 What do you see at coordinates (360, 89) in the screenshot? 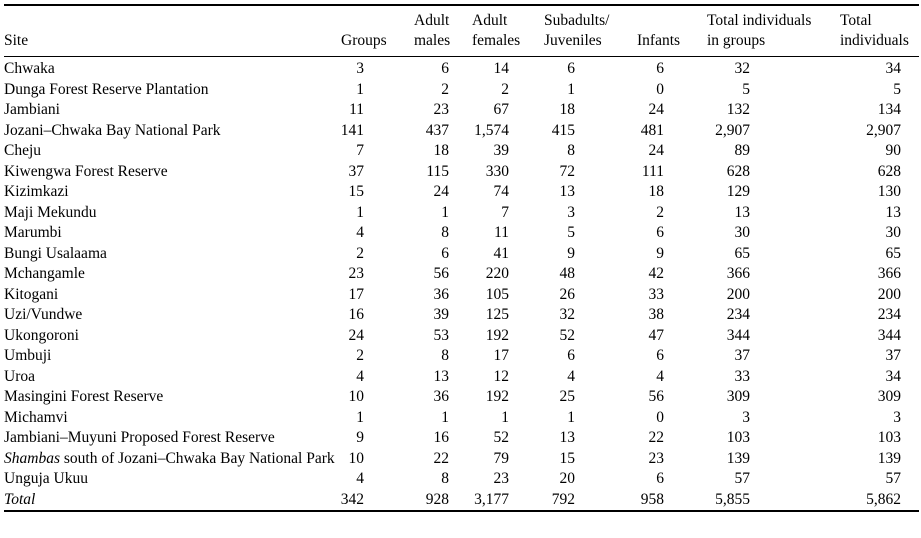
I see `groups-value-cell: 1` at bounding box center [360, 89].